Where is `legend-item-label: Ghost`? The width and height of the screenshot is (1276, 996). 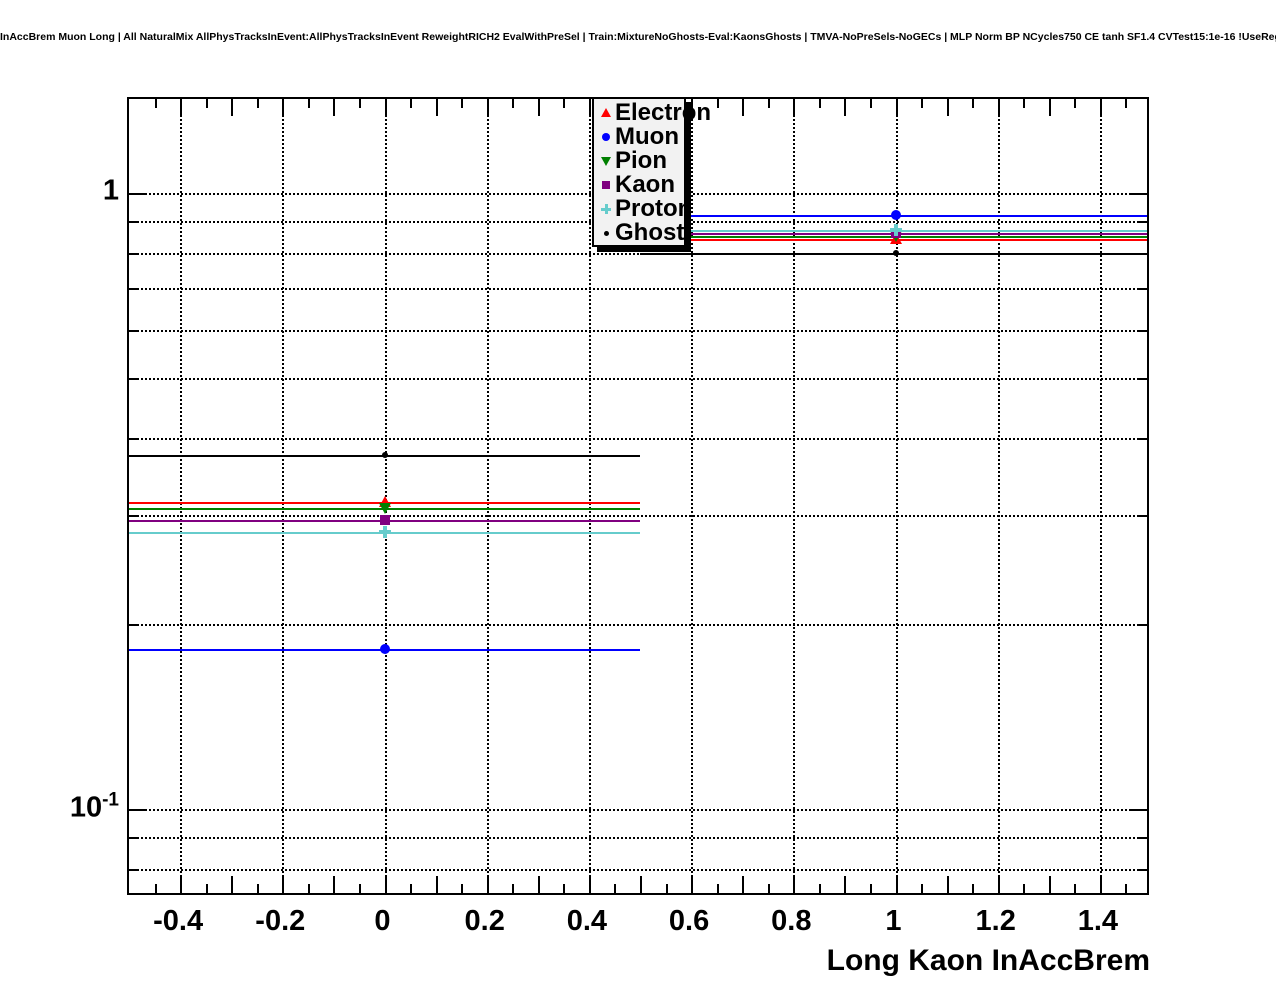
legend-item-label: Ghost is located at coordinates (650, 232).